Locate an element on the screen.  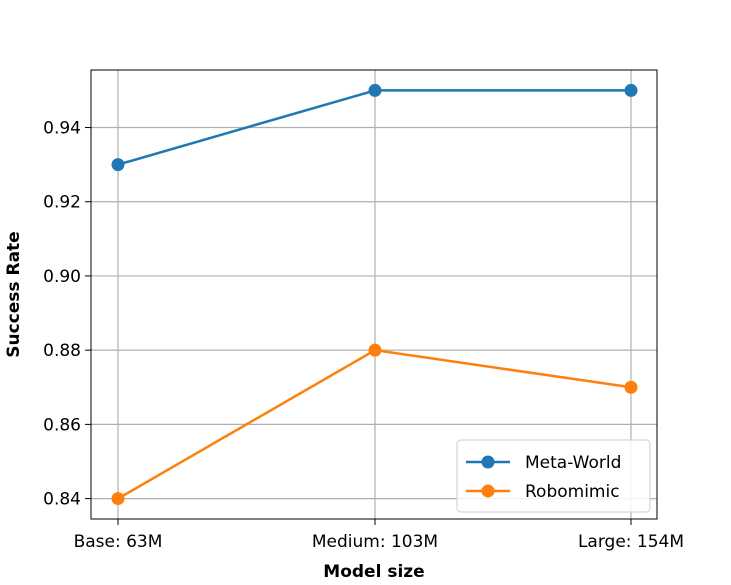
x-axis-label: Model size is located at coordinates (373, 572).